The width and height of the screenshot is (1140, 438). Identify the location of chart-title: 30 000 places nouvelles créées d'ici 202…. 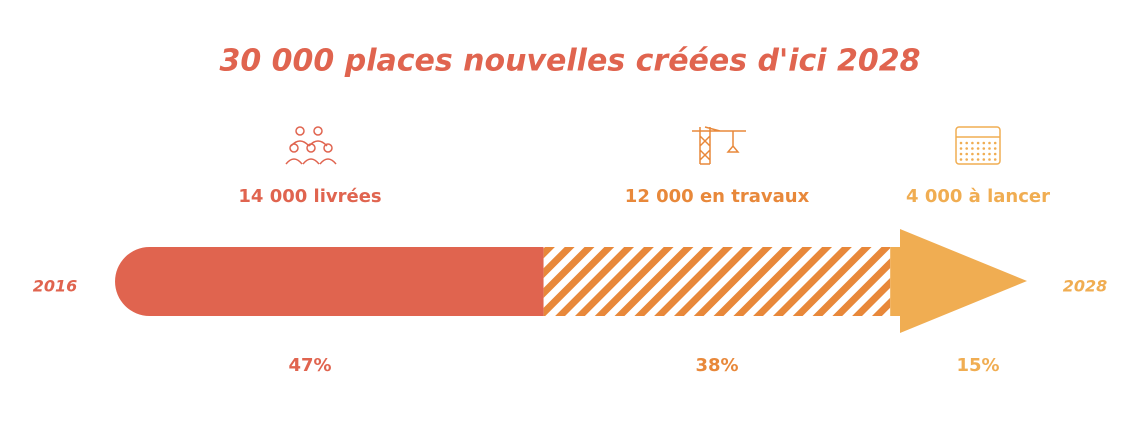
(569, 61).